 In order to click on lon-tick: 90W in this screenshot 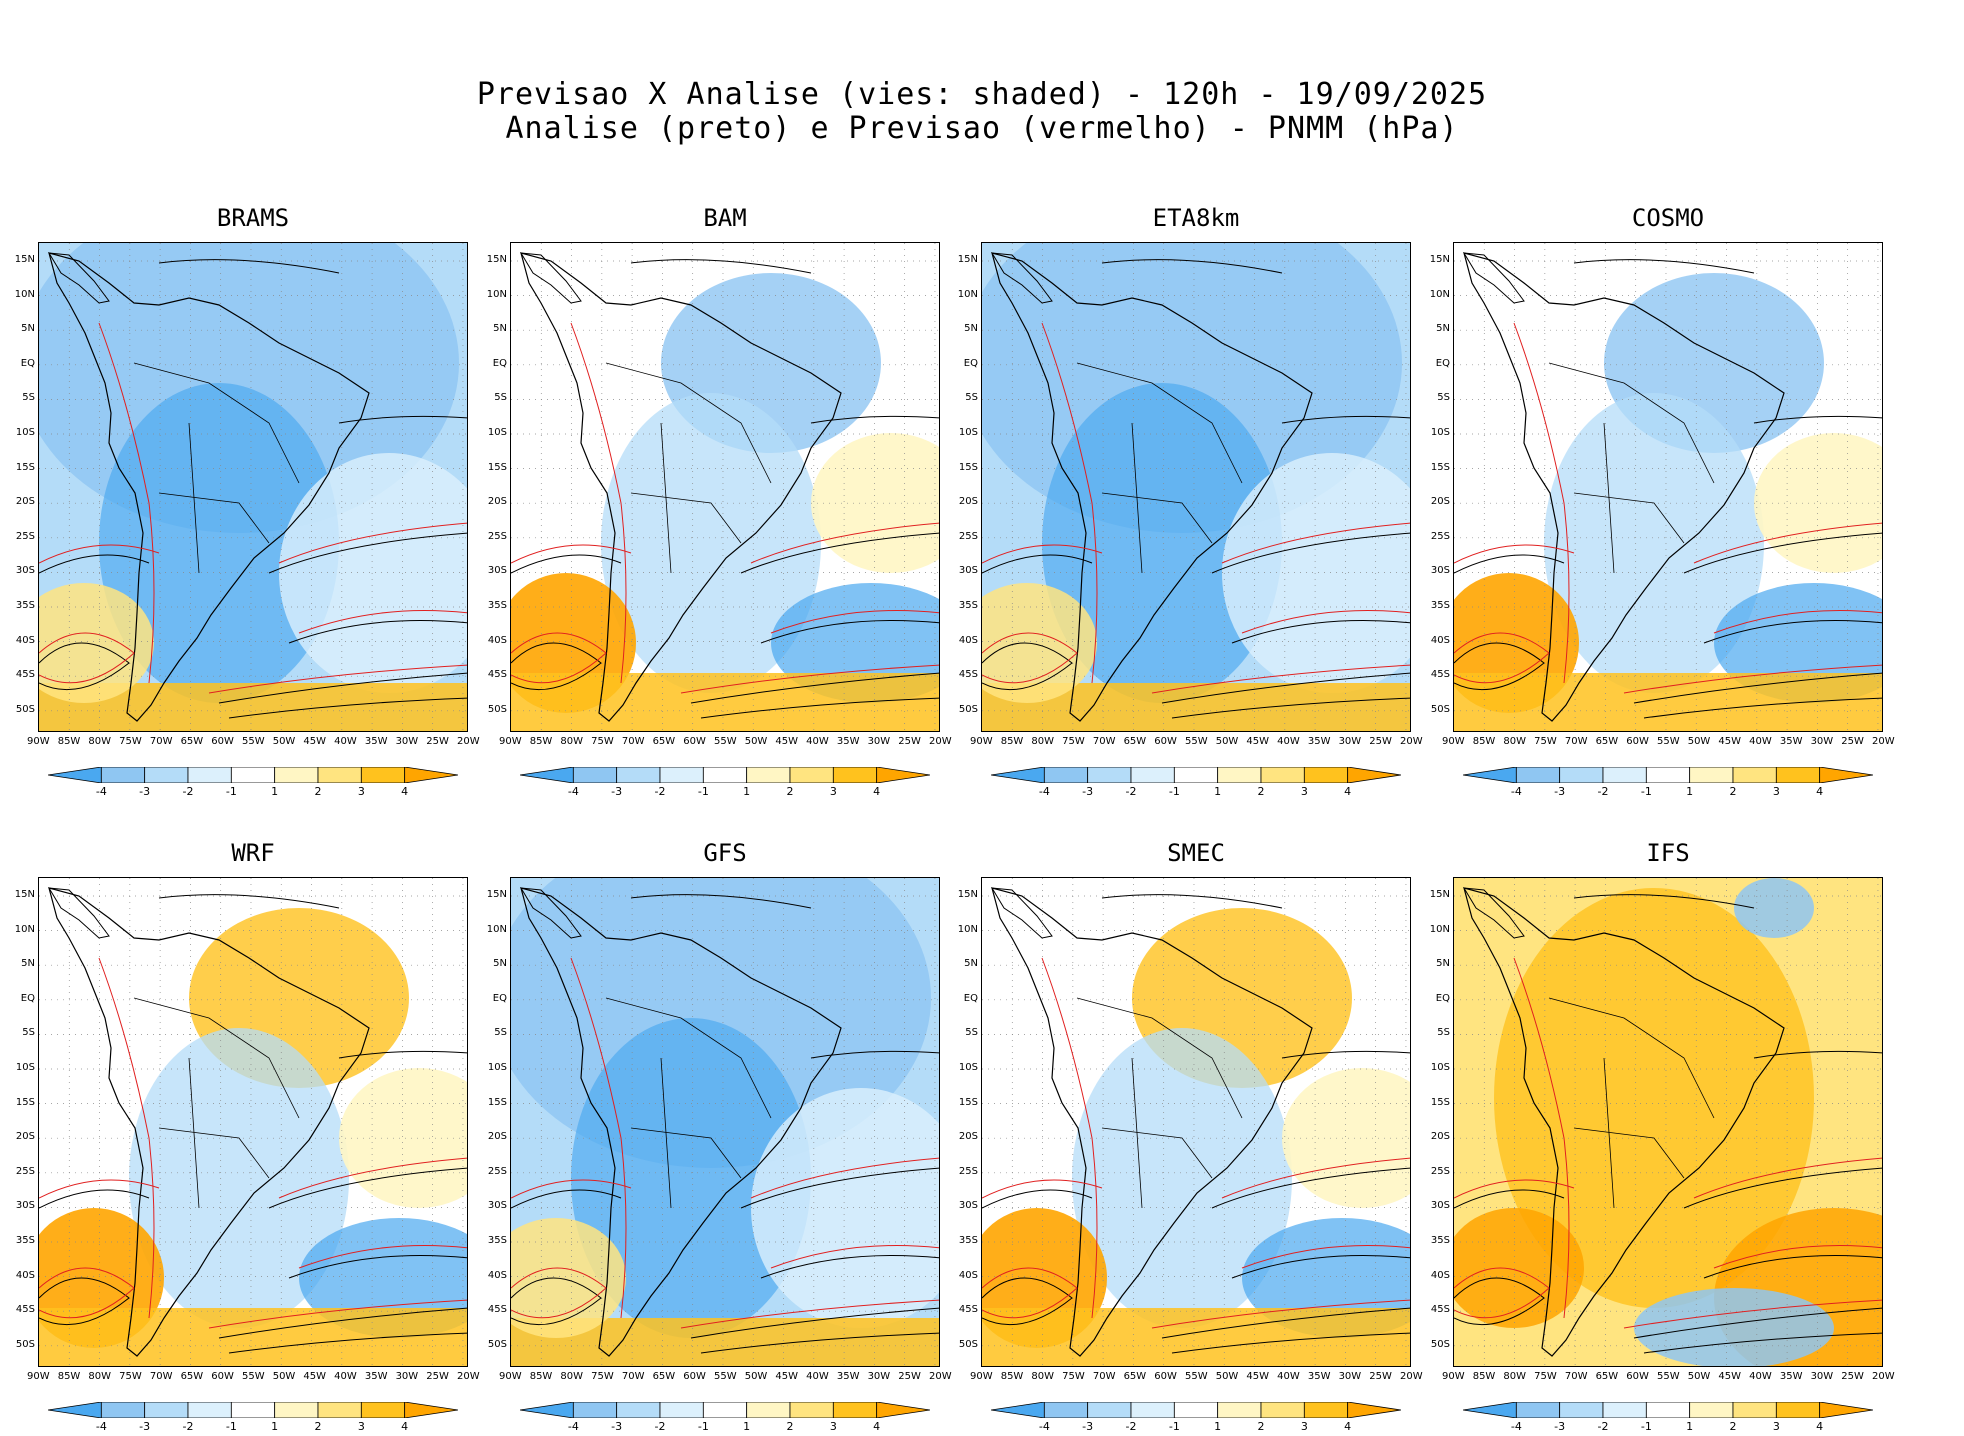, I will do `click(38, 741)`.